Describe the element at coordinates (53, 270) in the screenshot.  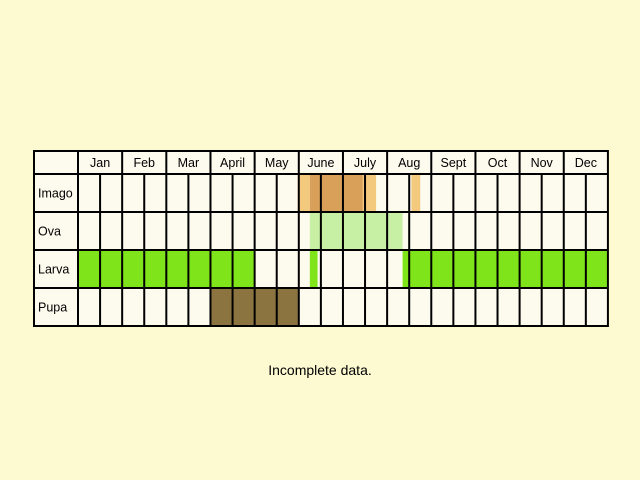
I see `stage-label-larva: Larva` at that location.